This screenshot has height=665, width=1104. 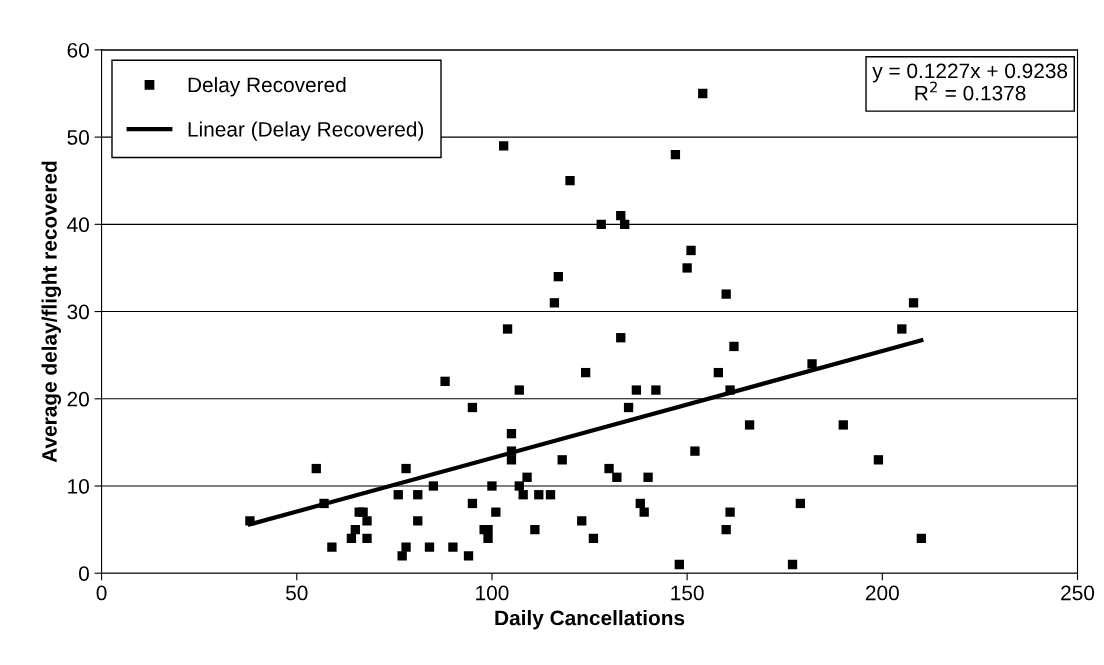 What do you see at coordinates (78, 486) in the screenshot?
I see `y-tick-label: 10` at bounding box center [78, 486].